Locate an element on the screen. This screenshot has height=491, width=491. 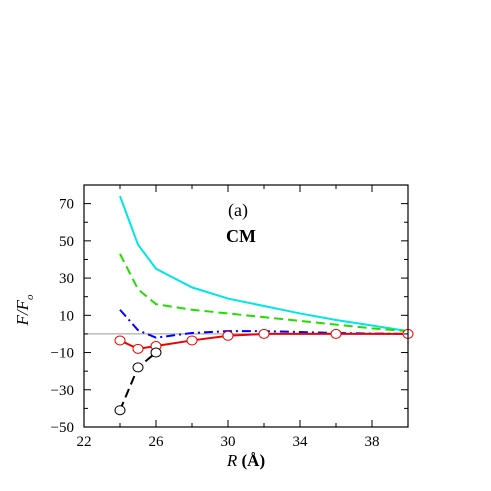
y-tick-label: 50 is located at coordinates (66, 242).